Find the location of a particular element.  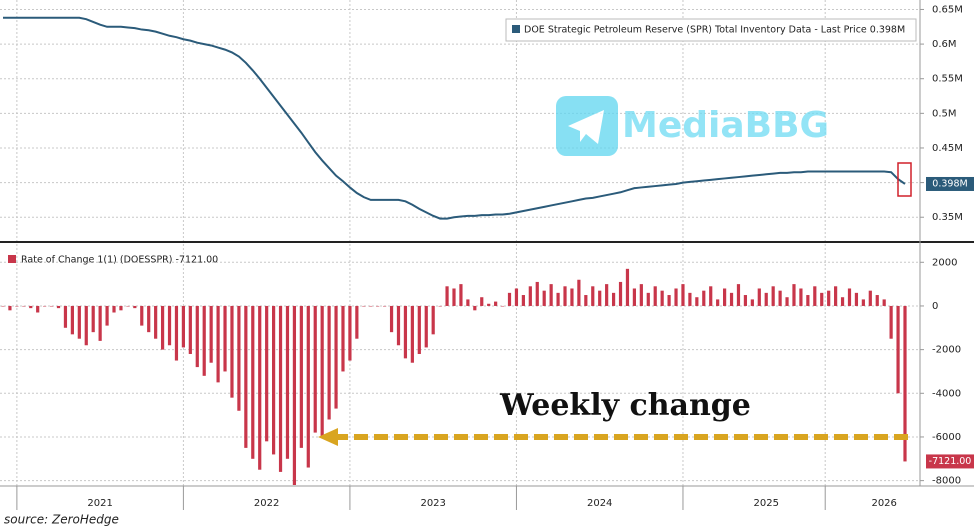

y-tick-label: -8000 is located at coordinates (946, 481).